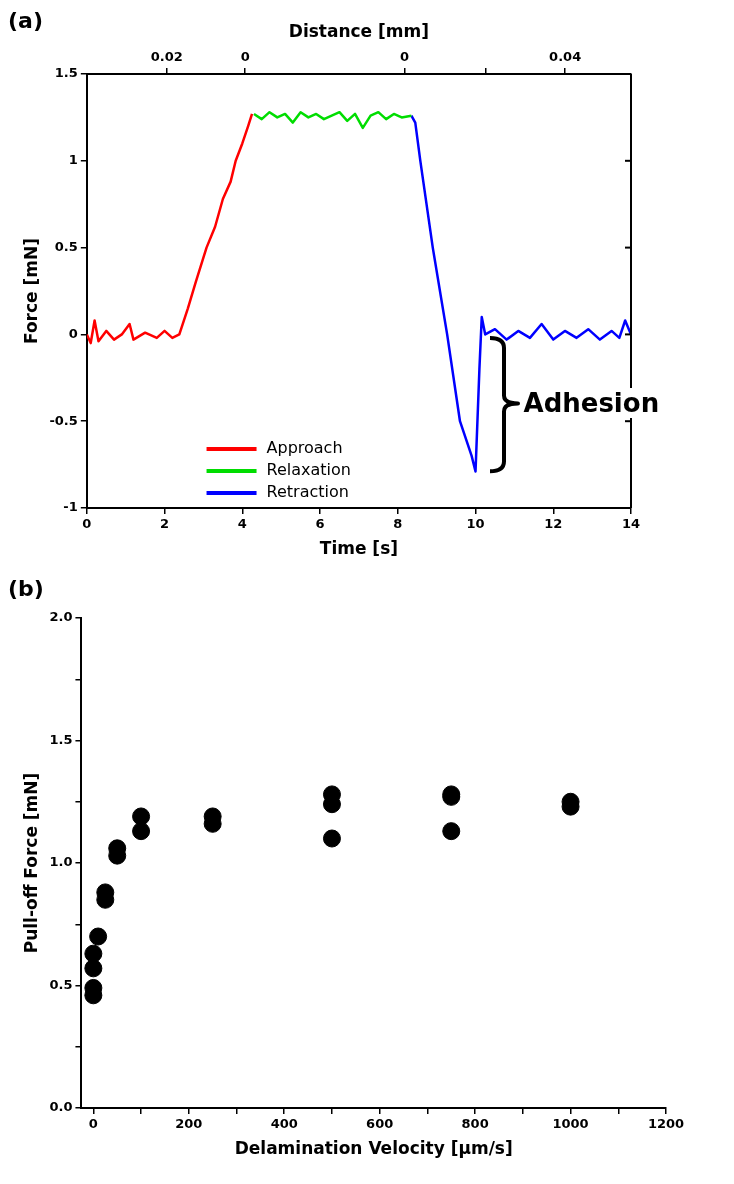 The width and height of the screenshot is (734, 1184). I want to click on x-tick-label: 12, so click(553, 524).